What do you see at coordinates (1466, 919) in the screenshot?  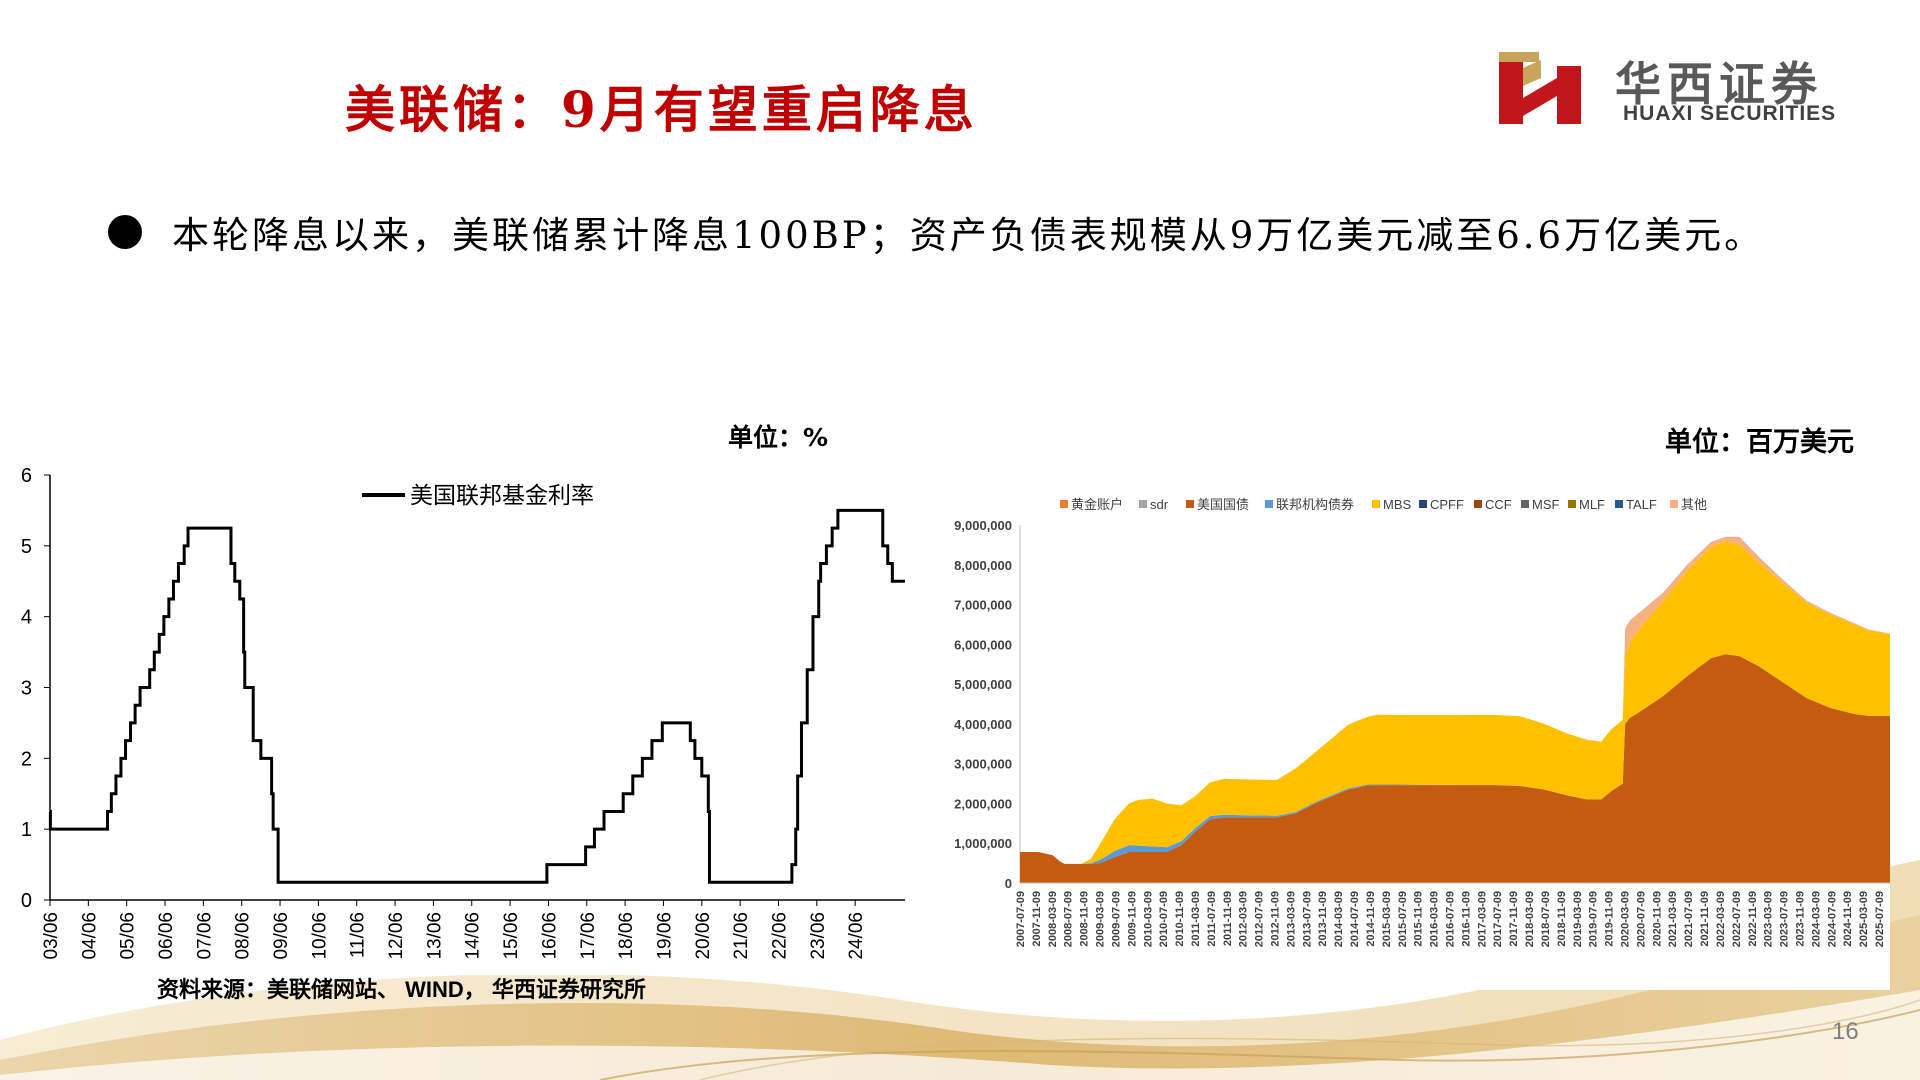 I see `x-tick-label: 2016-11-09` at bounding box center [1466, 919].